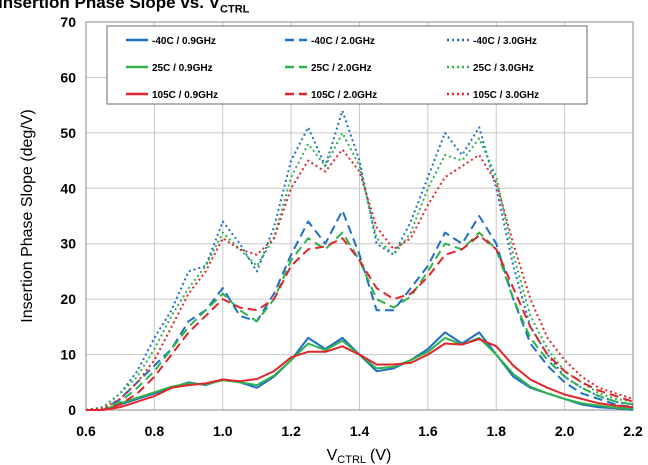 Image resolution: width=648 pixels, height=465 pixels. What do you see at coordinates (27, 215) in the screenshot?
I see `y-axis-label: Insertion Phase Slope (deg/V)` at bounding box center [27, 215].